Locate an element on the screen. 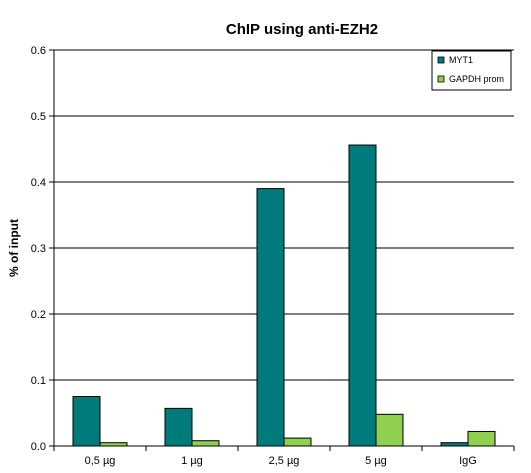  legend-swatch-gapdh is located at coordinates (441, 79).